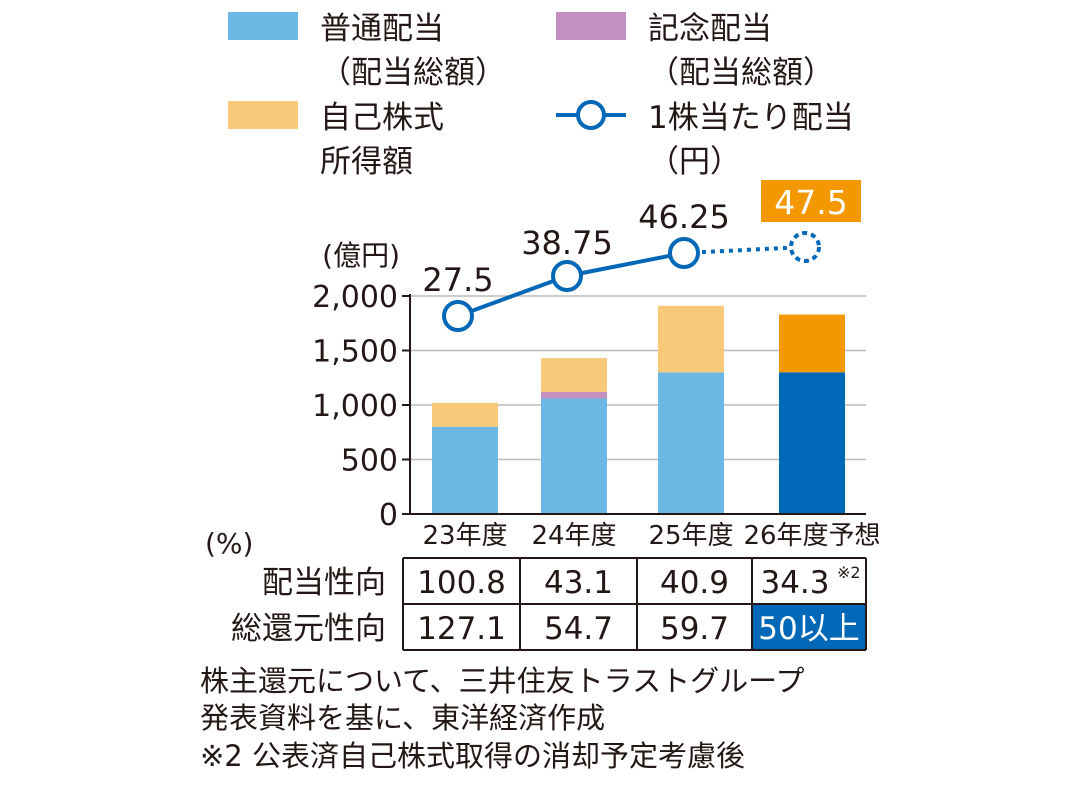  Describe the element at coordinates (684, 217) in the screenshot. I see `dps-data-label: 46.25` at that location.